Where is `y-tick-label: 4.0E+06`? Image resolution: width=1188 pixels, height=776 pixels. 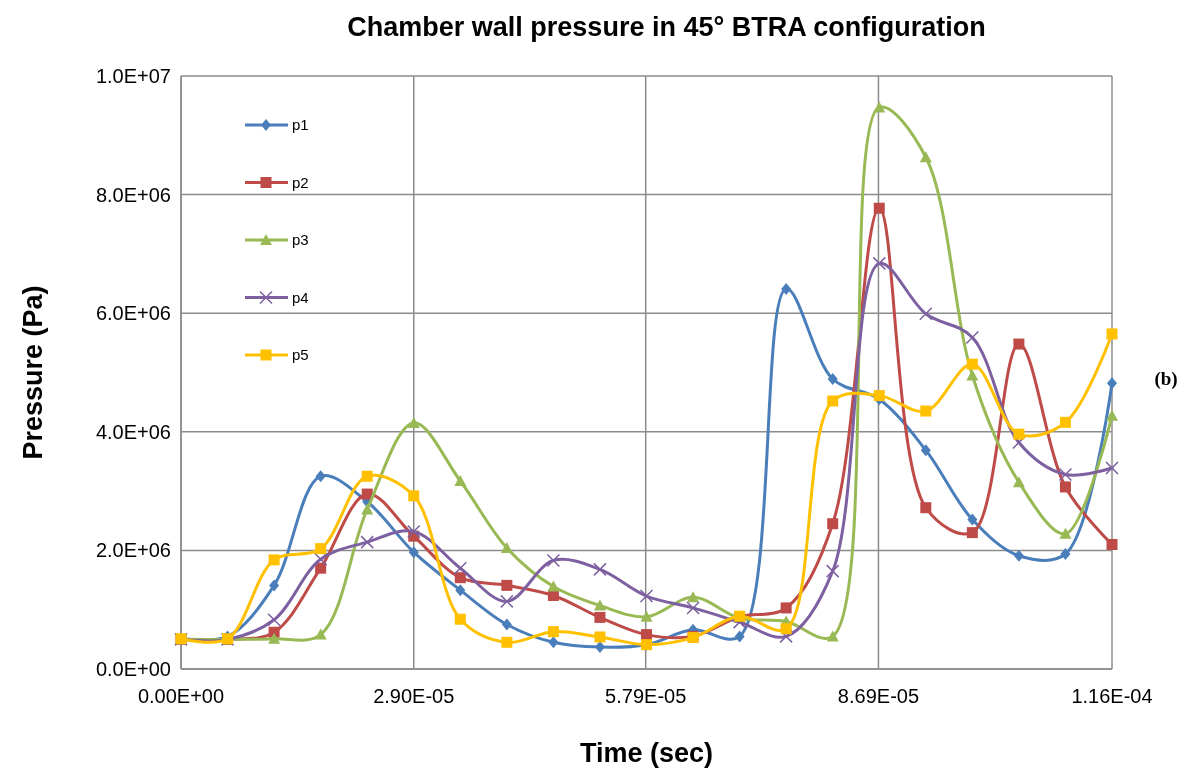 y-tick-label: 4.0E+06 is located at coordinates (133, 431).